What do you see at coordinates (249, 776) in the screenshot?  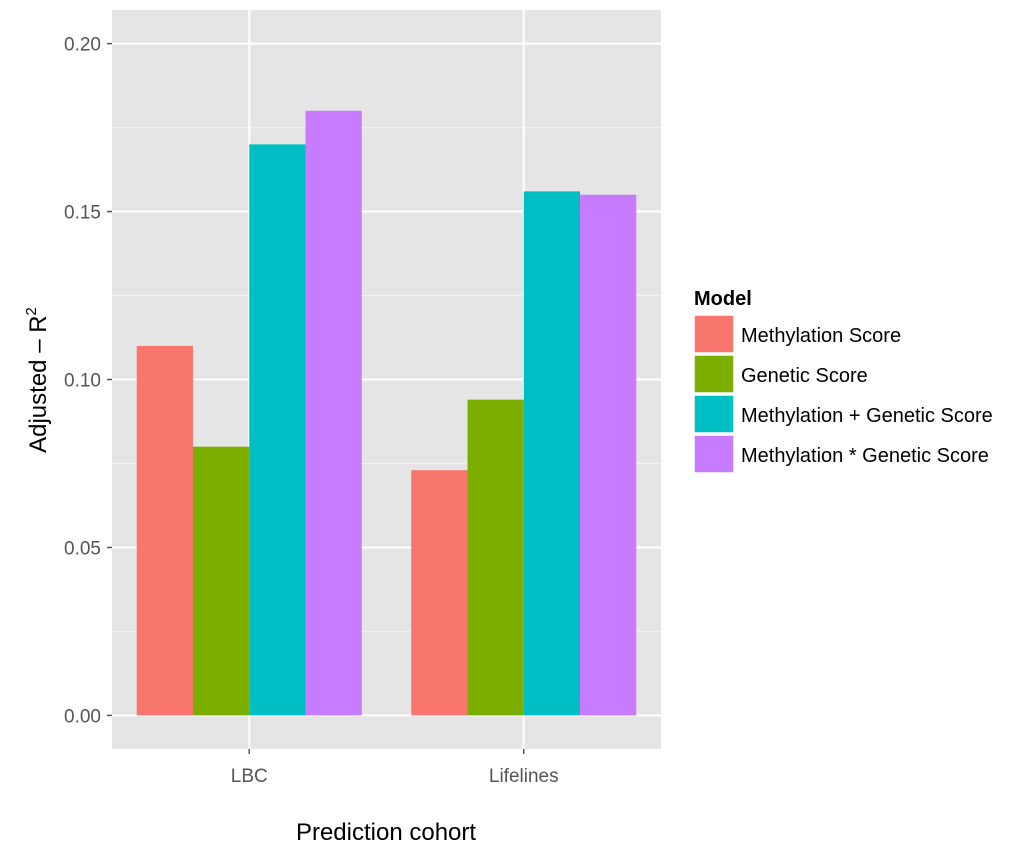 I see `x-tick-label: LBC` at bounding box center [249, 776].